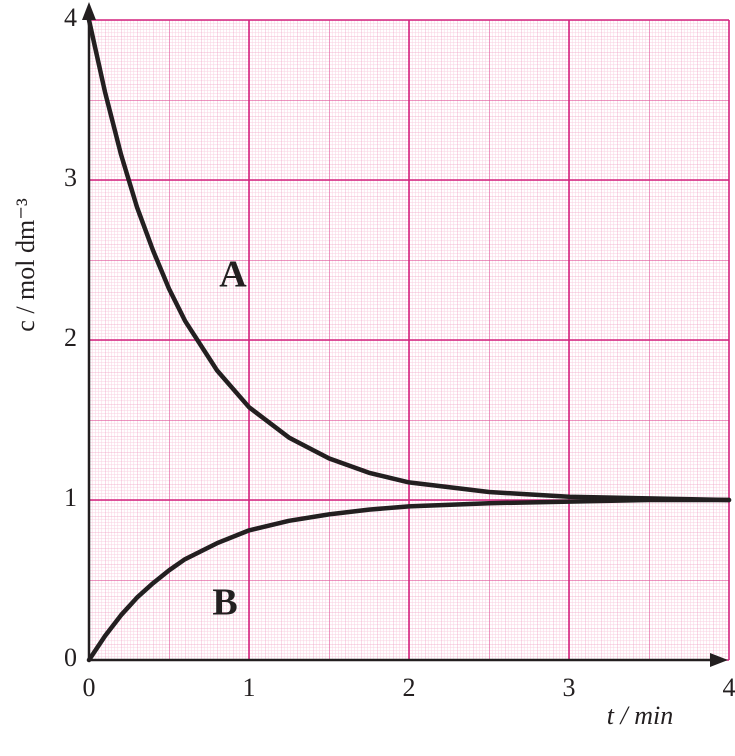  What do you see at coordinates (70, 337) in the screenshot?
I see `y-tick-label: 2` at bounding box center [70, 337].